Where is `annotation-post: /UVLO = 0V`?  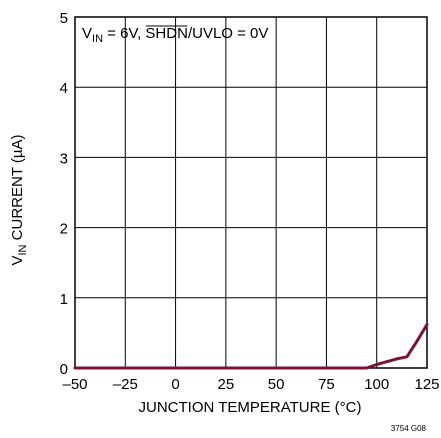 annotation-post: /UVLO = 0V is located at coordinates (228, 33).